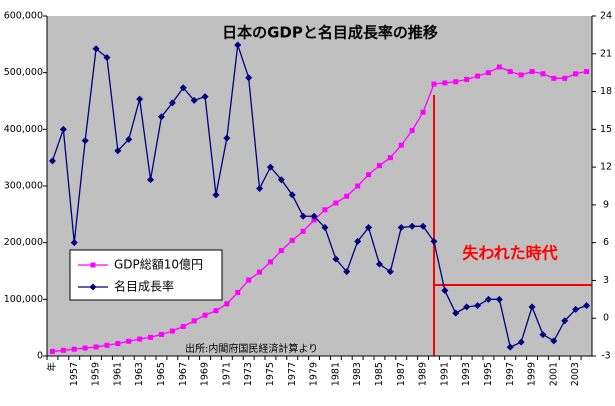 This screenshot has height=406, width=615. I want to click on x-tick-label: 1989, so click(423, 374).